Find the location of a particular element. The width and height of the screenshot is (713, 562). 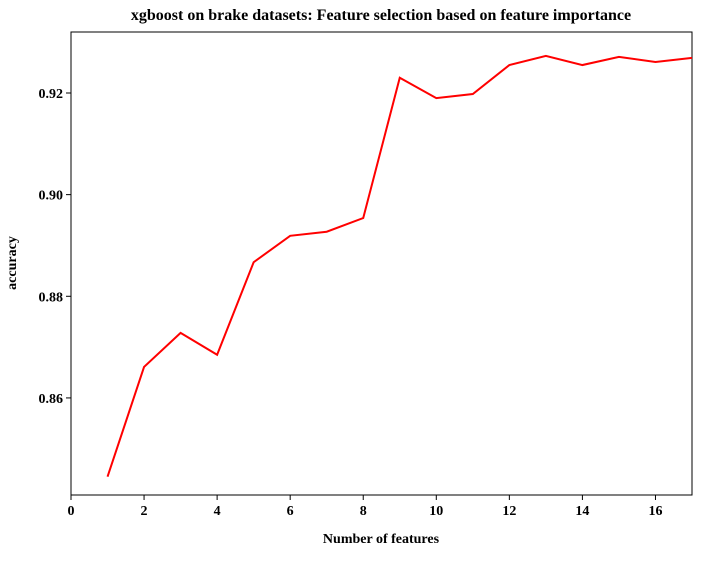

x-tick-label: 8 is located at coordinates (363, 511).